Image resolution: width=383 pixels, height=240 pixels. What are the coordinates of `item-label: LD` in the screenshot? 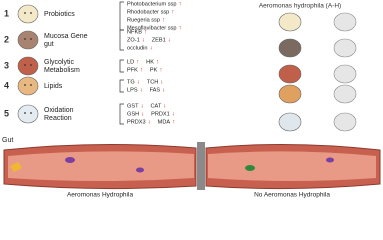 It's located at (130, 62).